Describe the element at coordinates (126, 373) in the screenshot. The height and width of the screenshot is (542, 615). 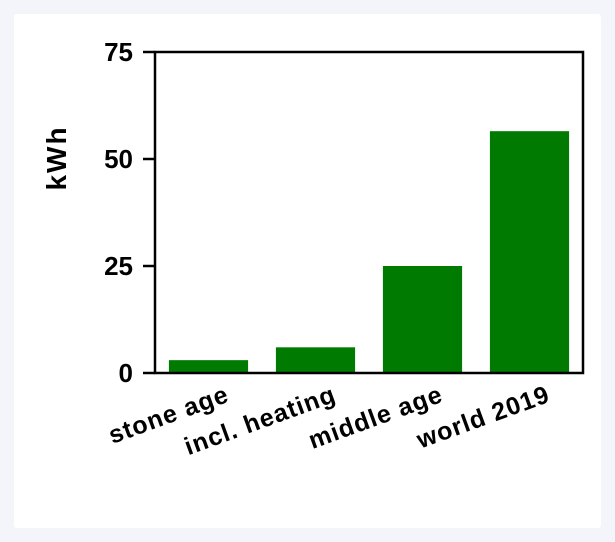
I see `y-tick-label: 0` at that location.